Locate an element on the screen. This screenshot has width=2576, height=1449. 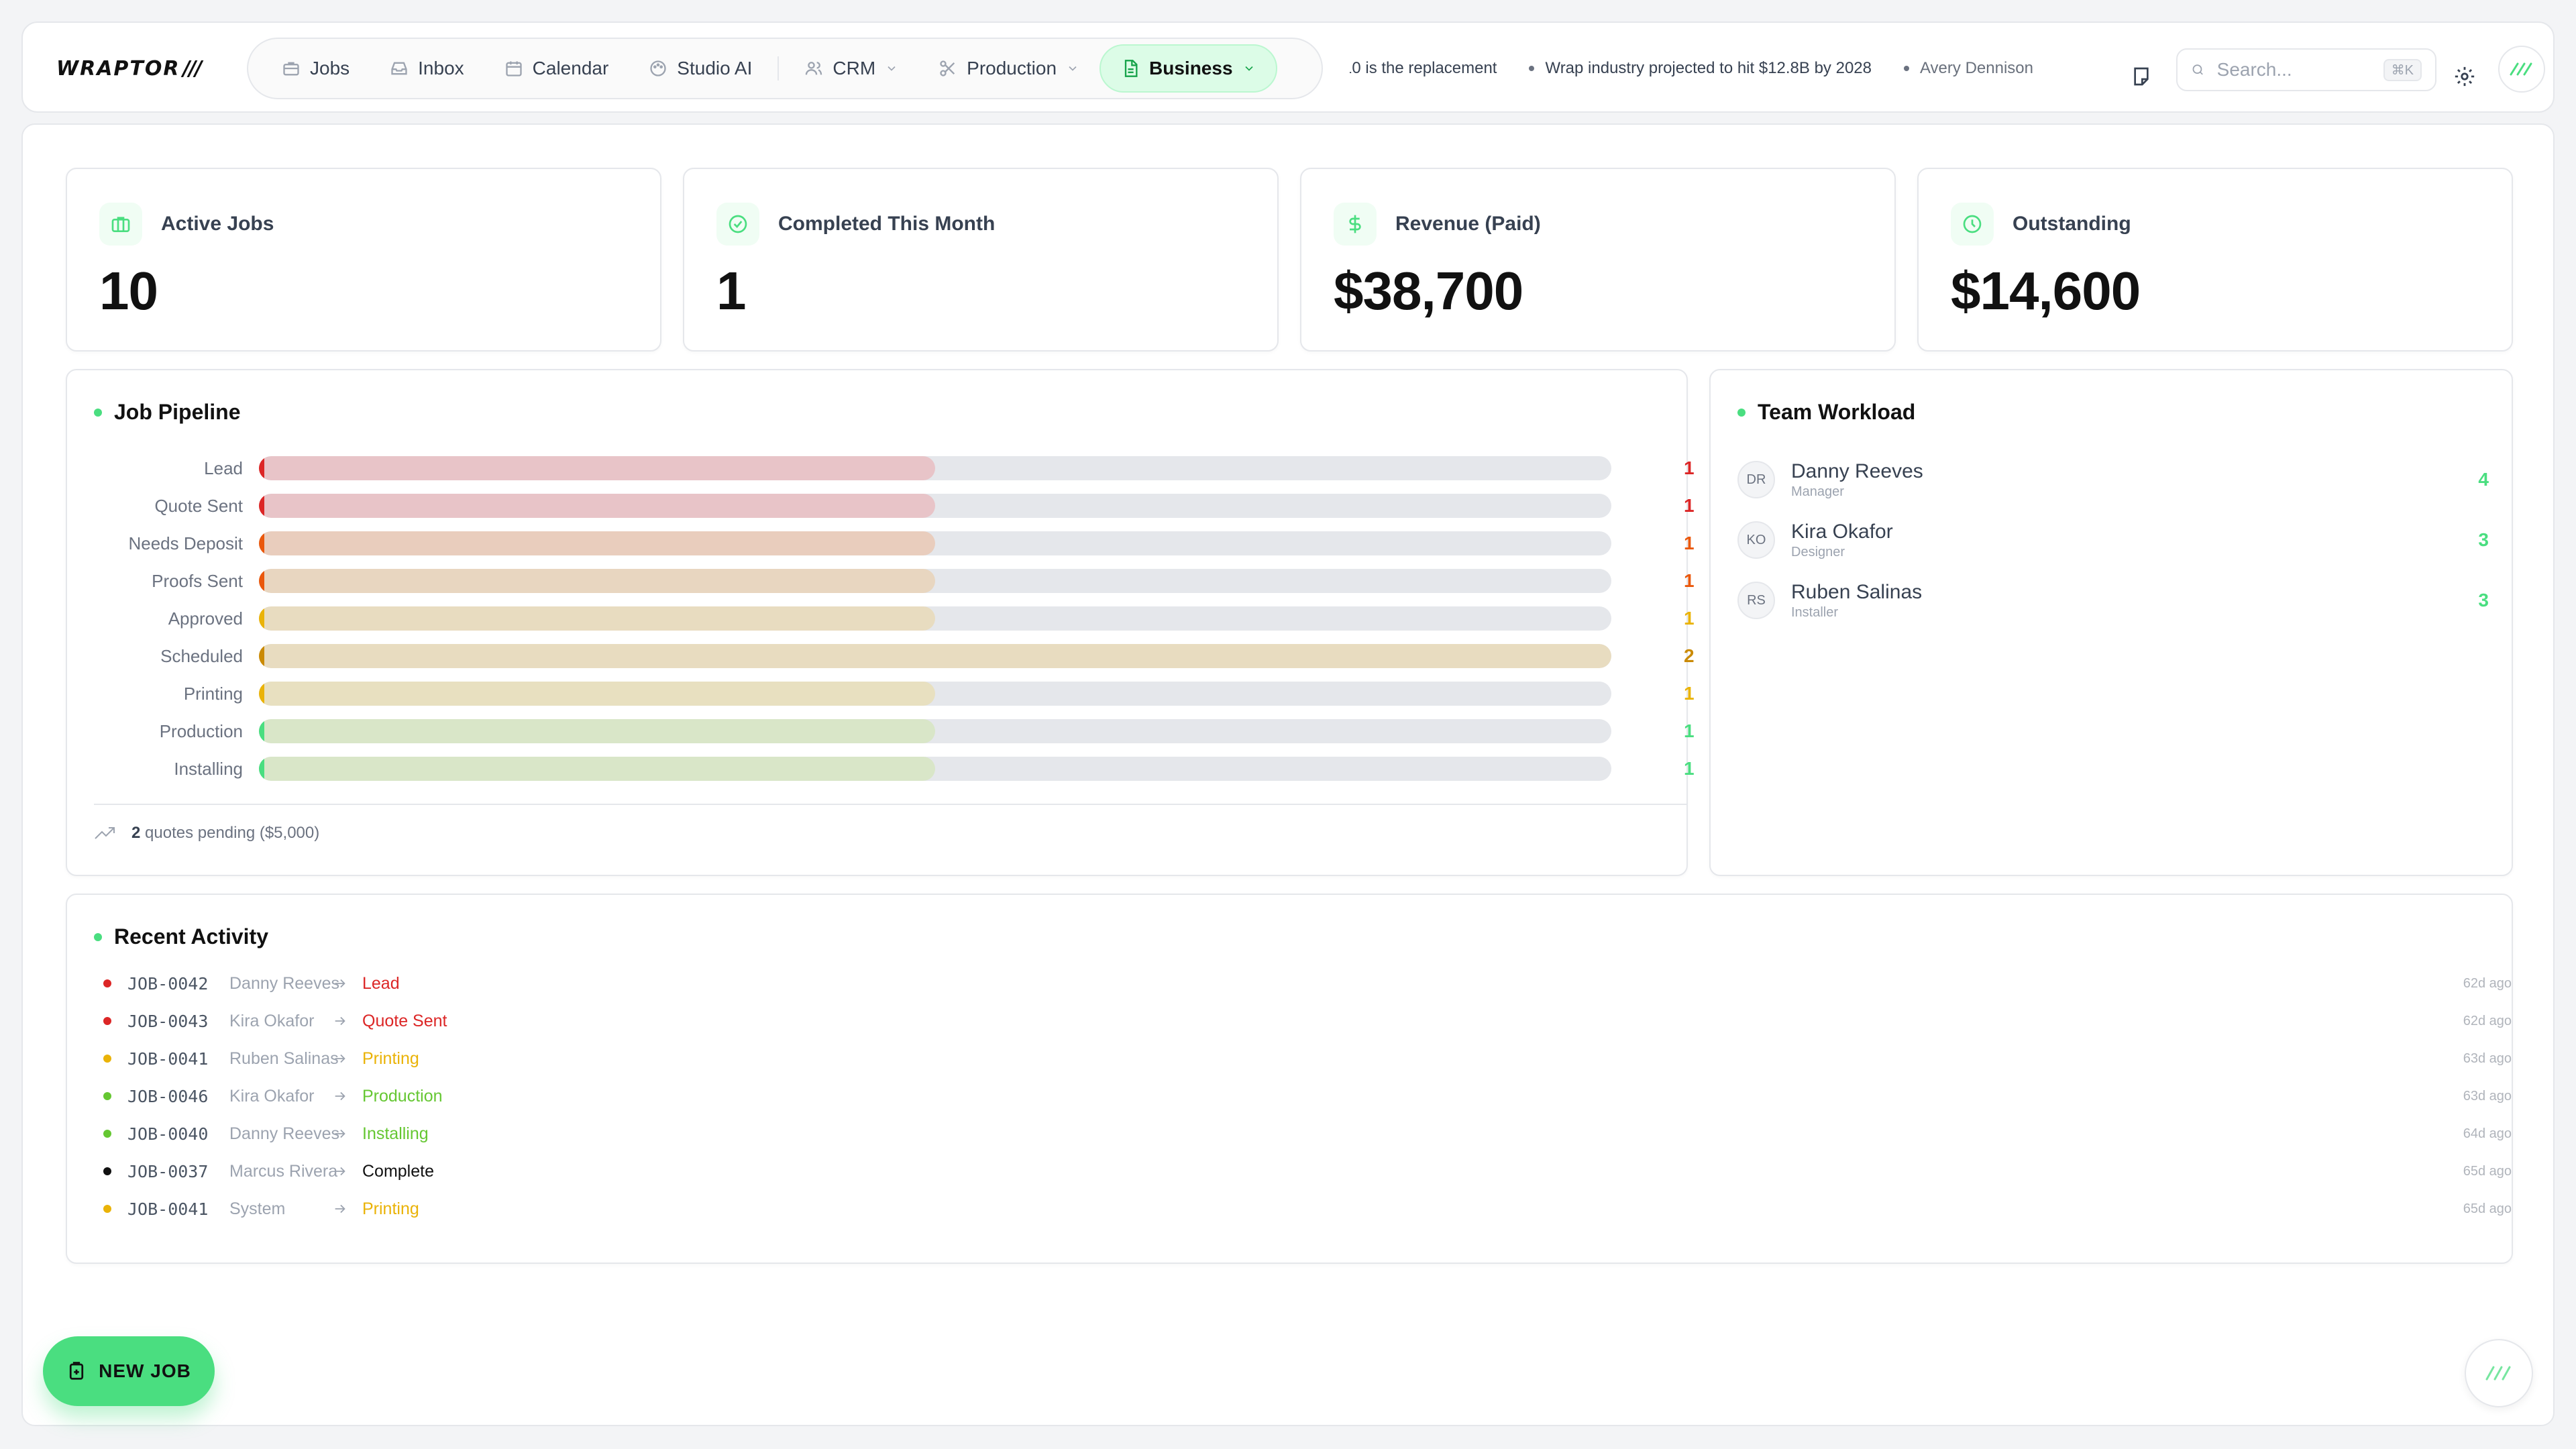
member-name: Kira Okafor is located at coordinates (1842, 531).